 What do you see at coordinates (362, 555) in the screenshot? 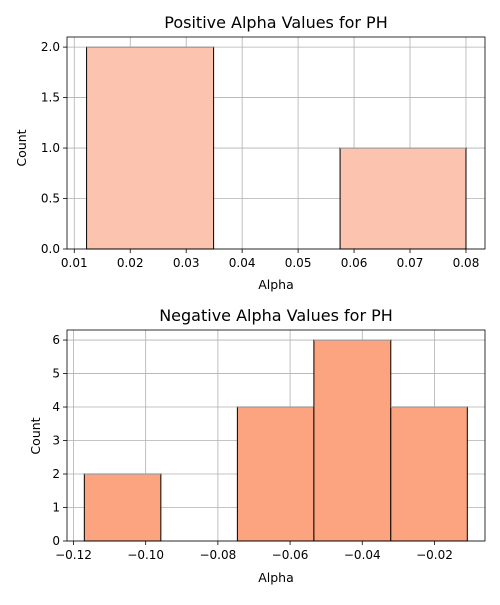
I see `x-tick-label: −0.04` at bounding box center [362, 555].